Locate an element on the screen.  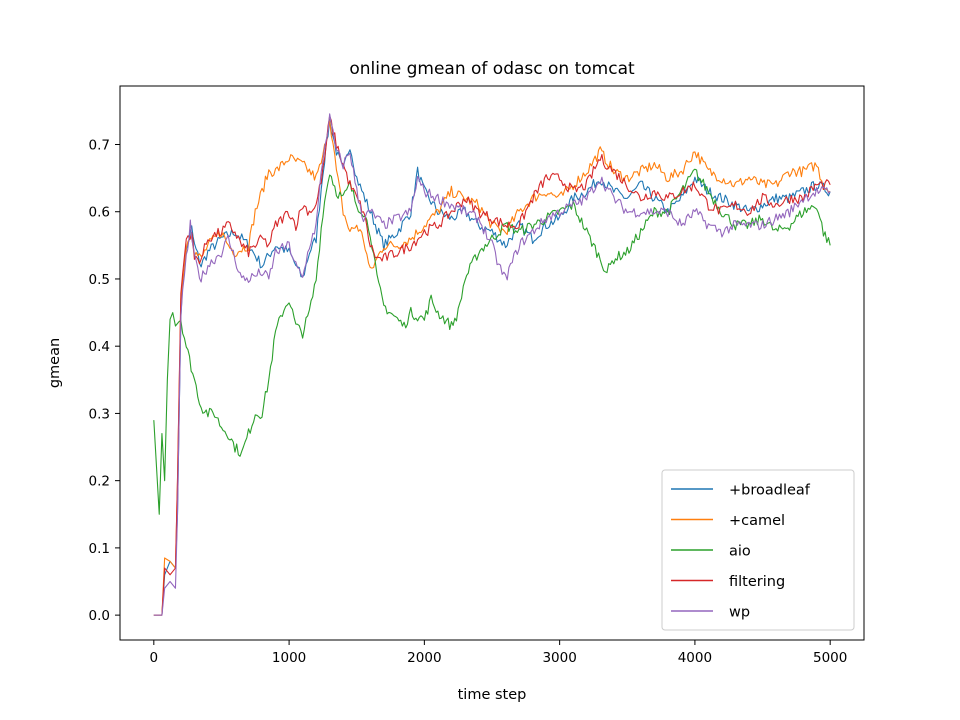
x-axis-label: time step is located at coordinates (492, 695).